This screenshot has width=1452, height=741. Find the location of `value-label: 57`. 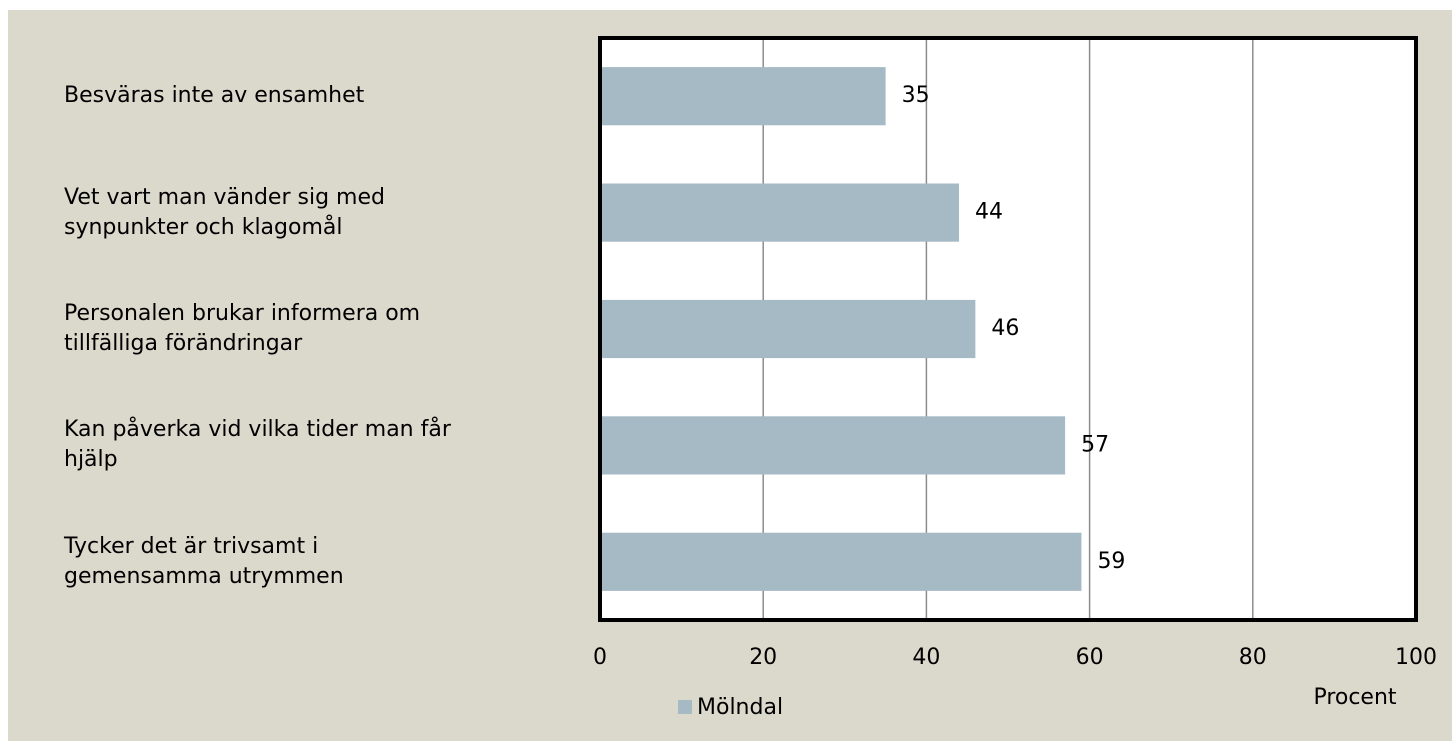

value-label: 57 is located at coordinates (1095, 444).